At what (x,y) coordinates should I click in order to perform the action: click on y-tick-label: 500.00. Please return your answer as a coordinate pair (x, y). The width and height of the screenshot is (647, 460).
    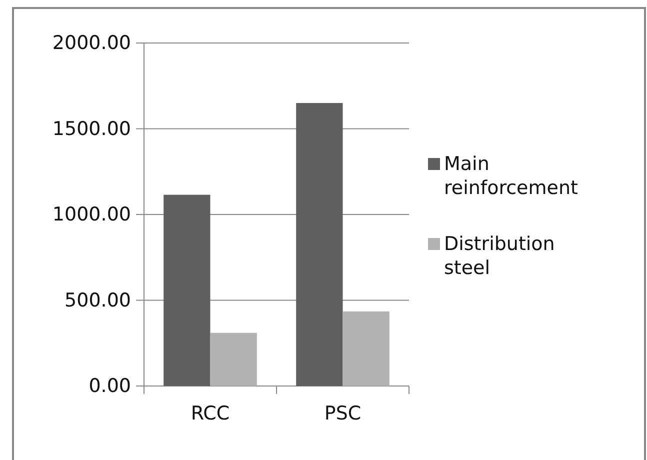
    Looking at the image, I should click on (97, 300).